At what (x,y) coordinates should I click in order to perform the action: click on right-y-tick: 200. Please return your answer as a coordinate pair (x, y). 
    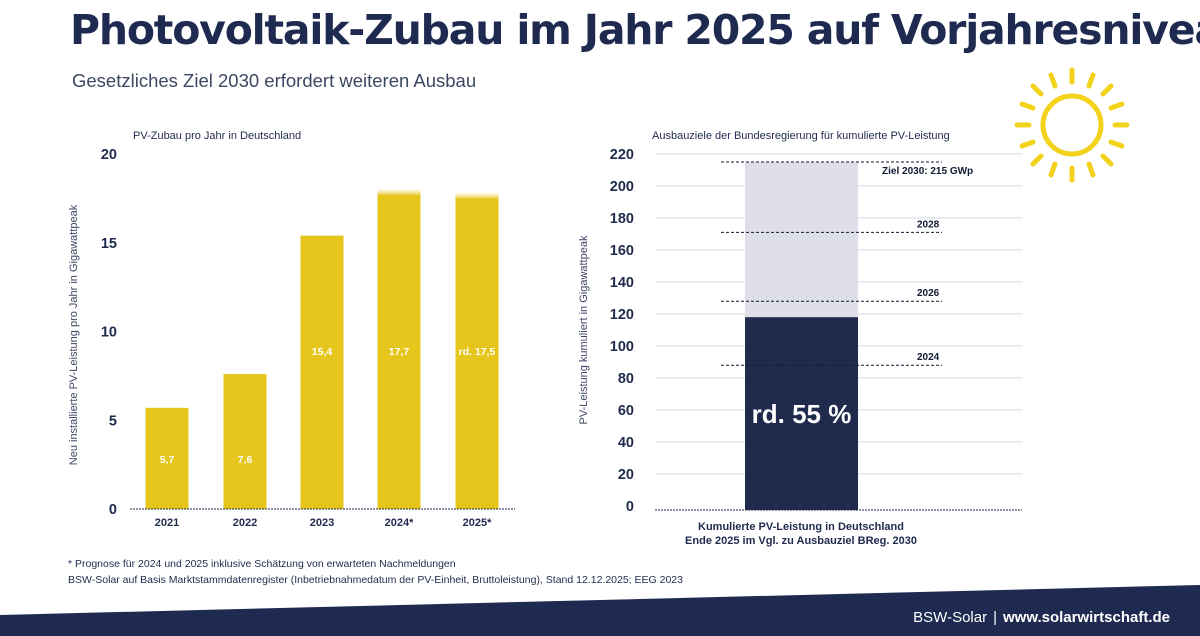
    Looking at the image, I should click on (622, 187).